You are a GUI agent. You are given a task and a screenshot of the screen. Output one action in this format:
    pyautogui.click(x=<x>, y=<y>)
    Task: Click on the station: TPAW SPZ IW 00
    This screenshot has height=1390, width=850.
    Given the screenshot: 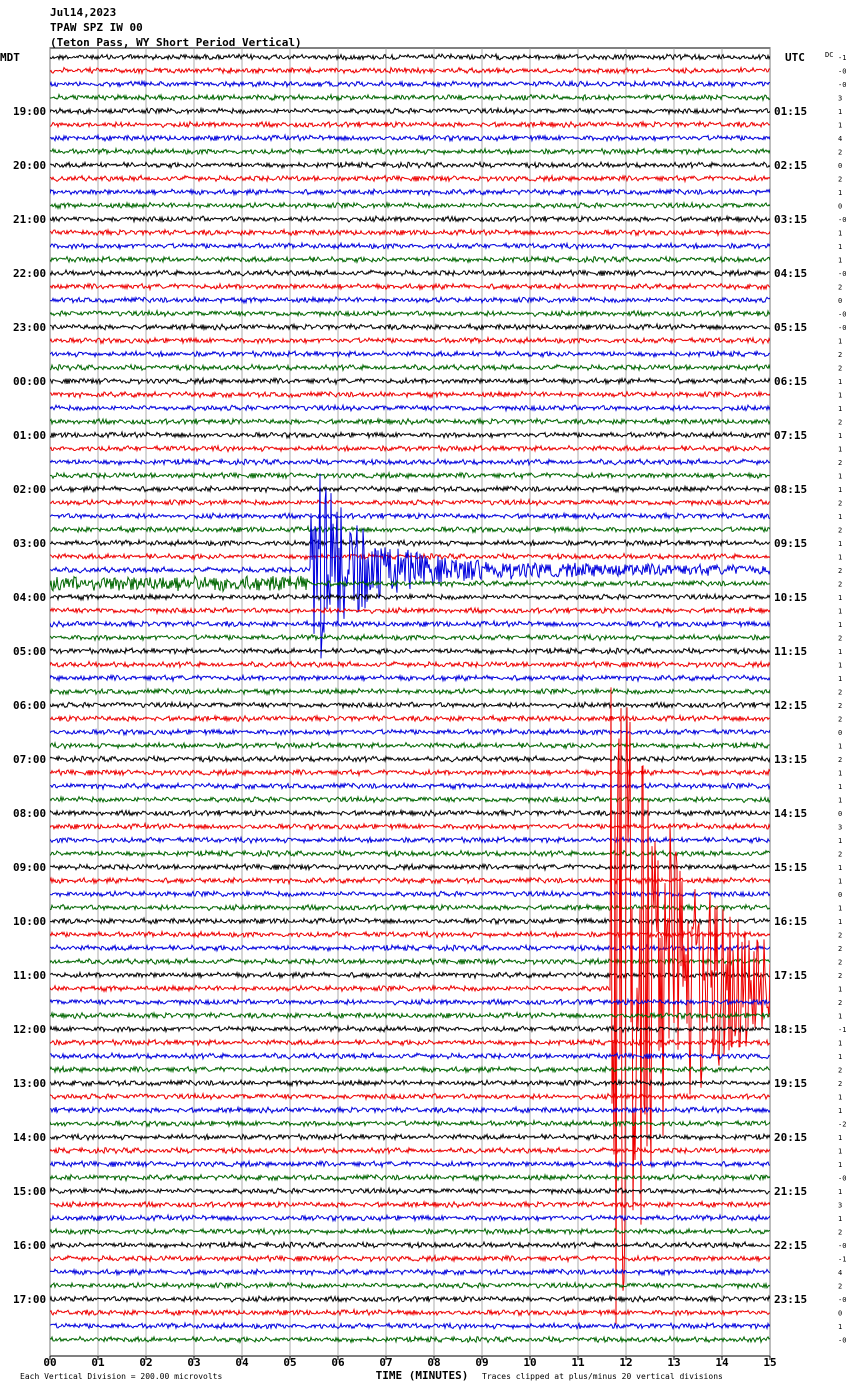 What is the action you would take?
    pyautogui.click(x=96, y=27)
    